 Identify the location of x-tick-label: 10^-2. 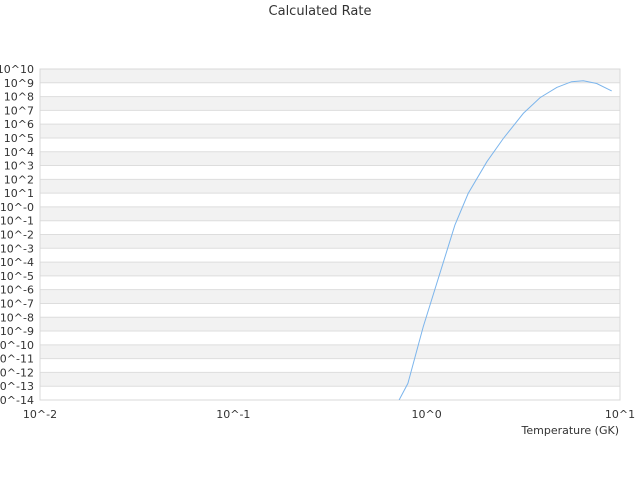
(40, 414).